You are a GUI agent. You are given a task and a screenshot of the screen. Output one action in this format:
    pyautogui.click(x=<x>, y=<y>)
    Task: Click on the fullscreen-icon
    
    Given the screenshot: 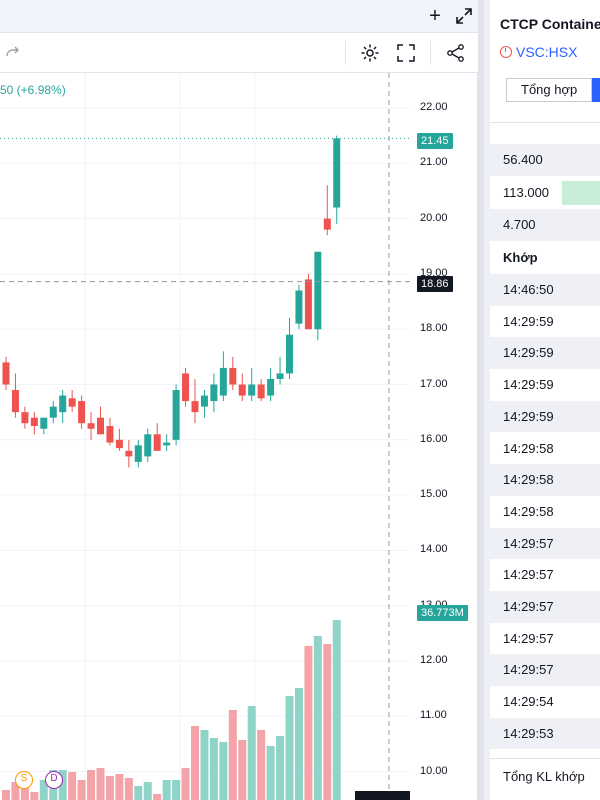 What is the action you would take?
    pyautogui.click(x=406, y=53)
    